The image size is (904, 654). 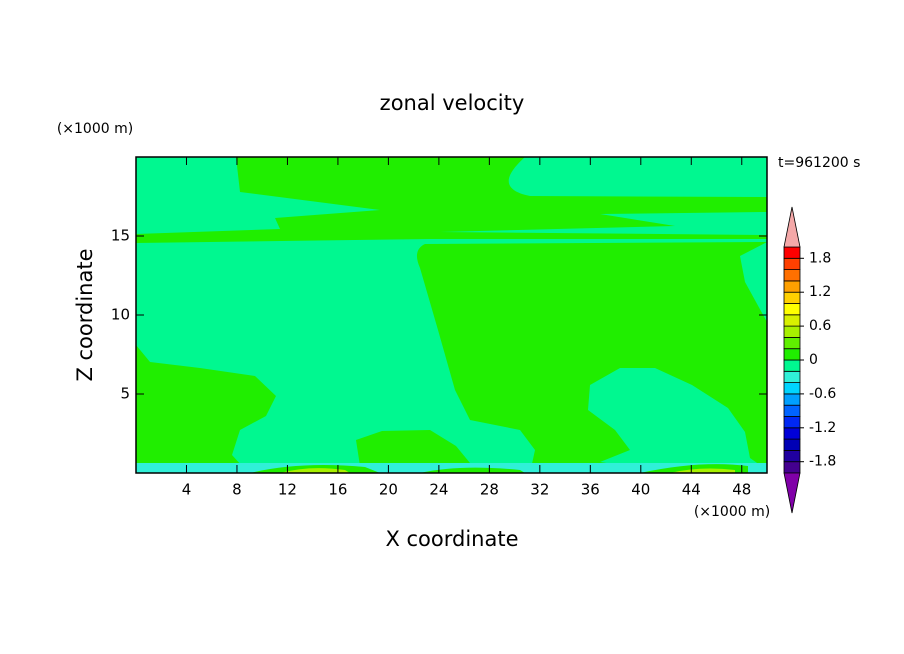 I want to click on colorbar-tick-label: 0.6, so click(x=820, y=326).